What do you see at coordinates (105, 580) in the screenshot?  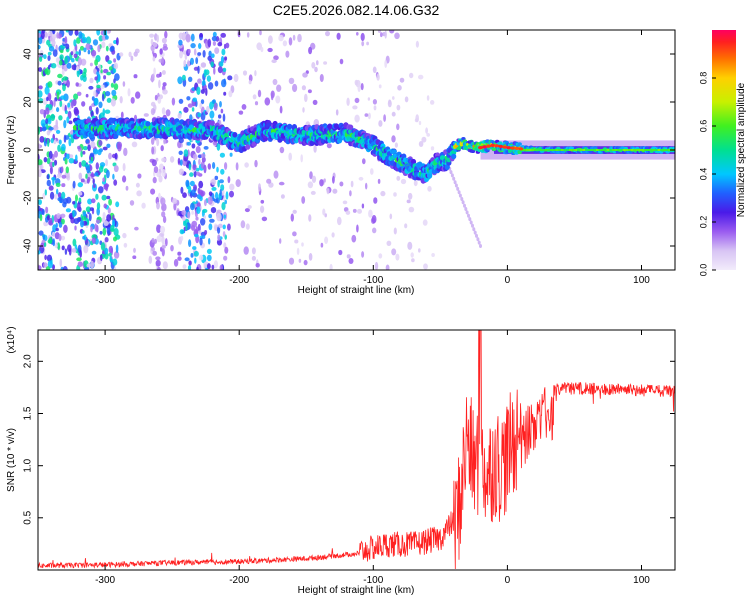 I see `x-tick-label: -300` at bounding box center [105, 580].